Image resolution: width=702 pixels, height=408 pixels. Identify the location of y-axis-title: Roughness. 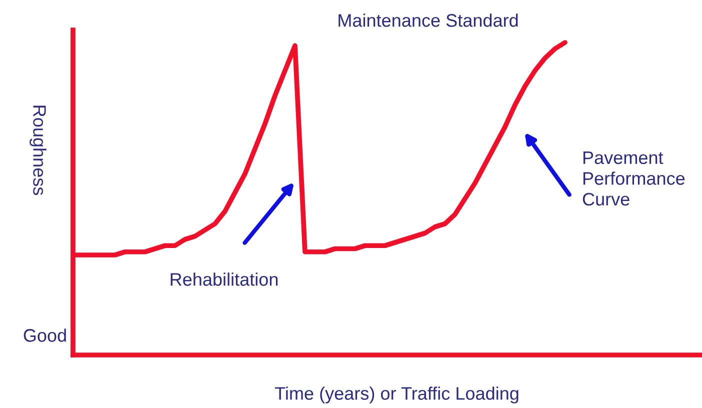
(38, 151).